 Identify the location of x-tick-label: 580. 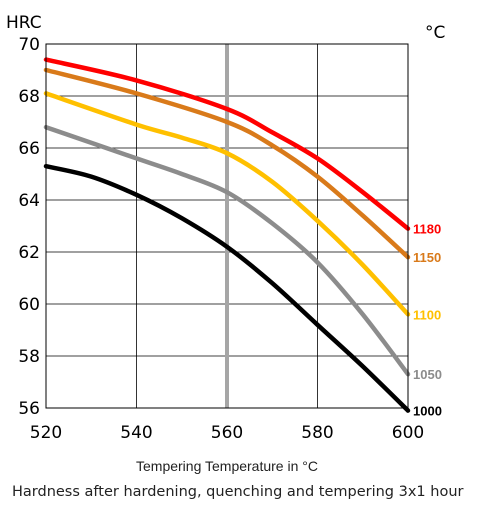
(317, 433).